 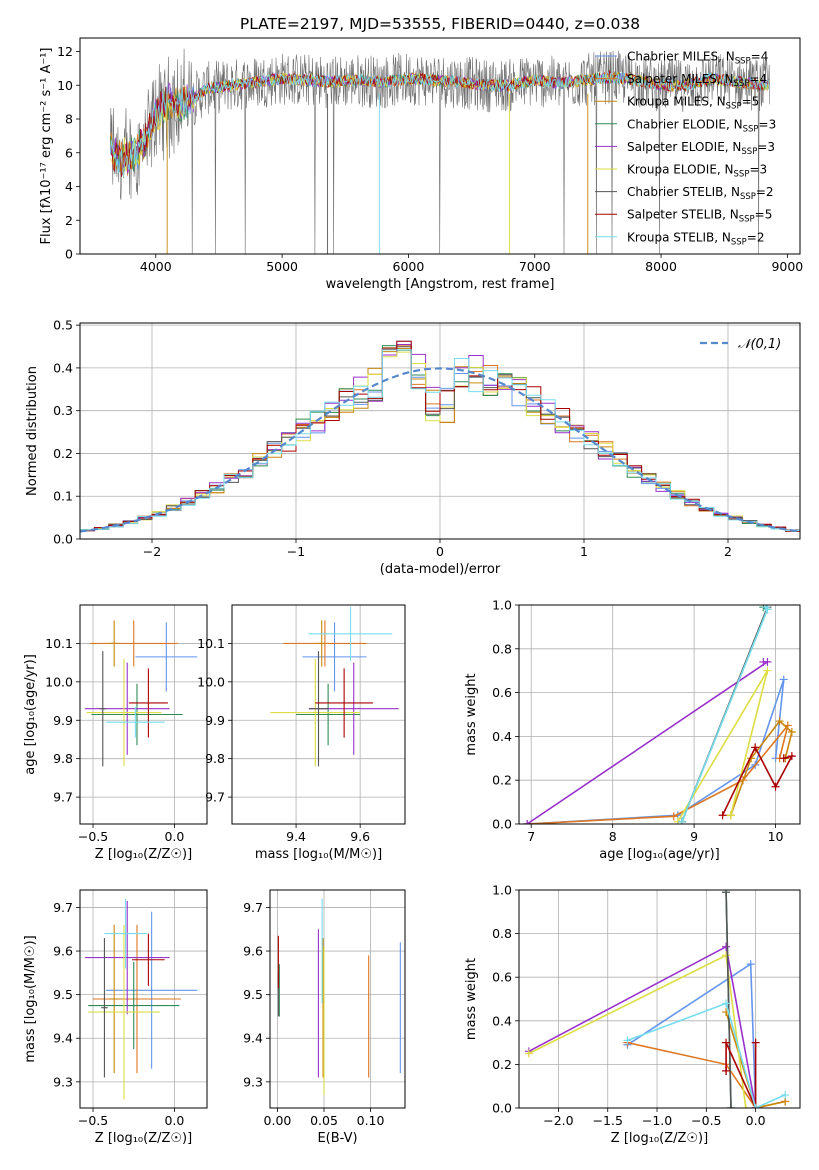 I want to click on legend-entry: Kroupa MILES, NSSP=5, so click(x=693, y=103).